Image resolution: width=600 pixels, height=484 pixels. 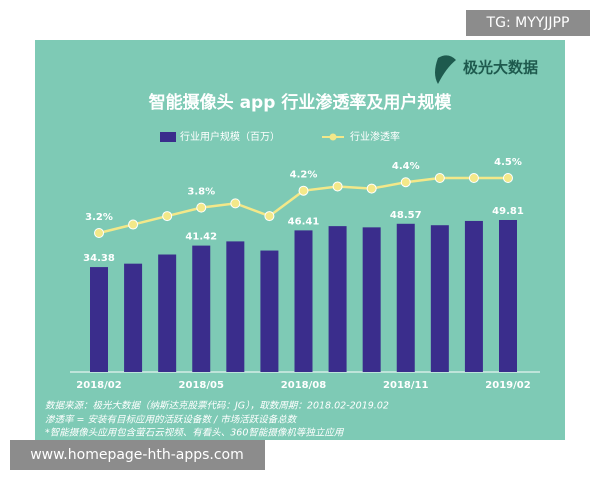 What do you see at coordinates (99, 217) in the screenshot?
I see `line-label: 3.2%` at bounding box center [99, 217].